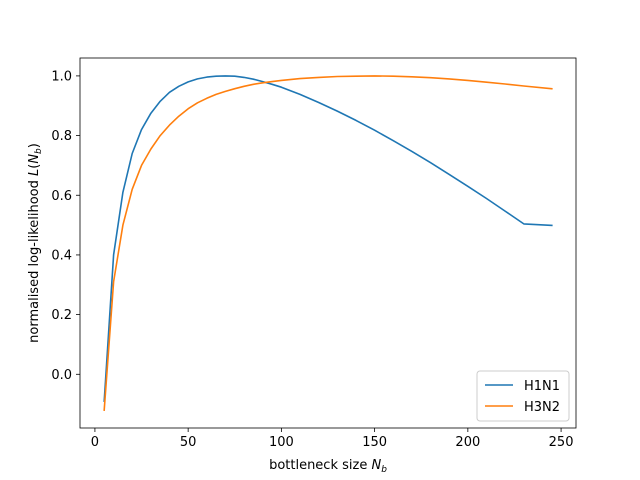 This screenshot has height=480, width=640. What do you see at coordinates (332, 439) in the screenshot?
I see `x-axis-ticks: 0 50 100 150 200 250` at bounding box center [332, 439].